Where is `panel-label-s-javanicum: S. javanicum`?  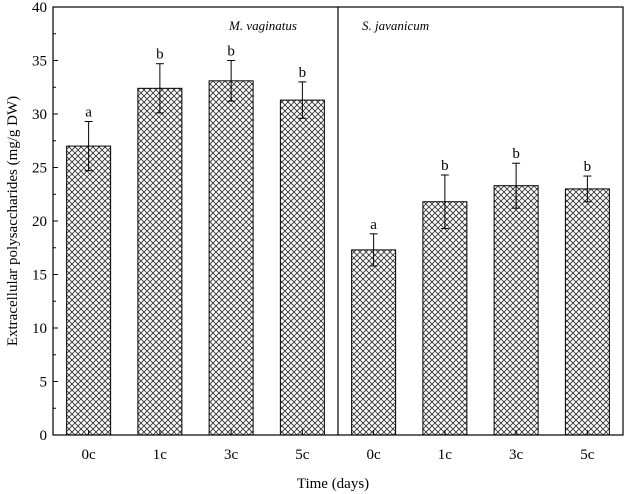 panel-label-s-javanicum: S. javanicum is located at coordinates (395, 25).